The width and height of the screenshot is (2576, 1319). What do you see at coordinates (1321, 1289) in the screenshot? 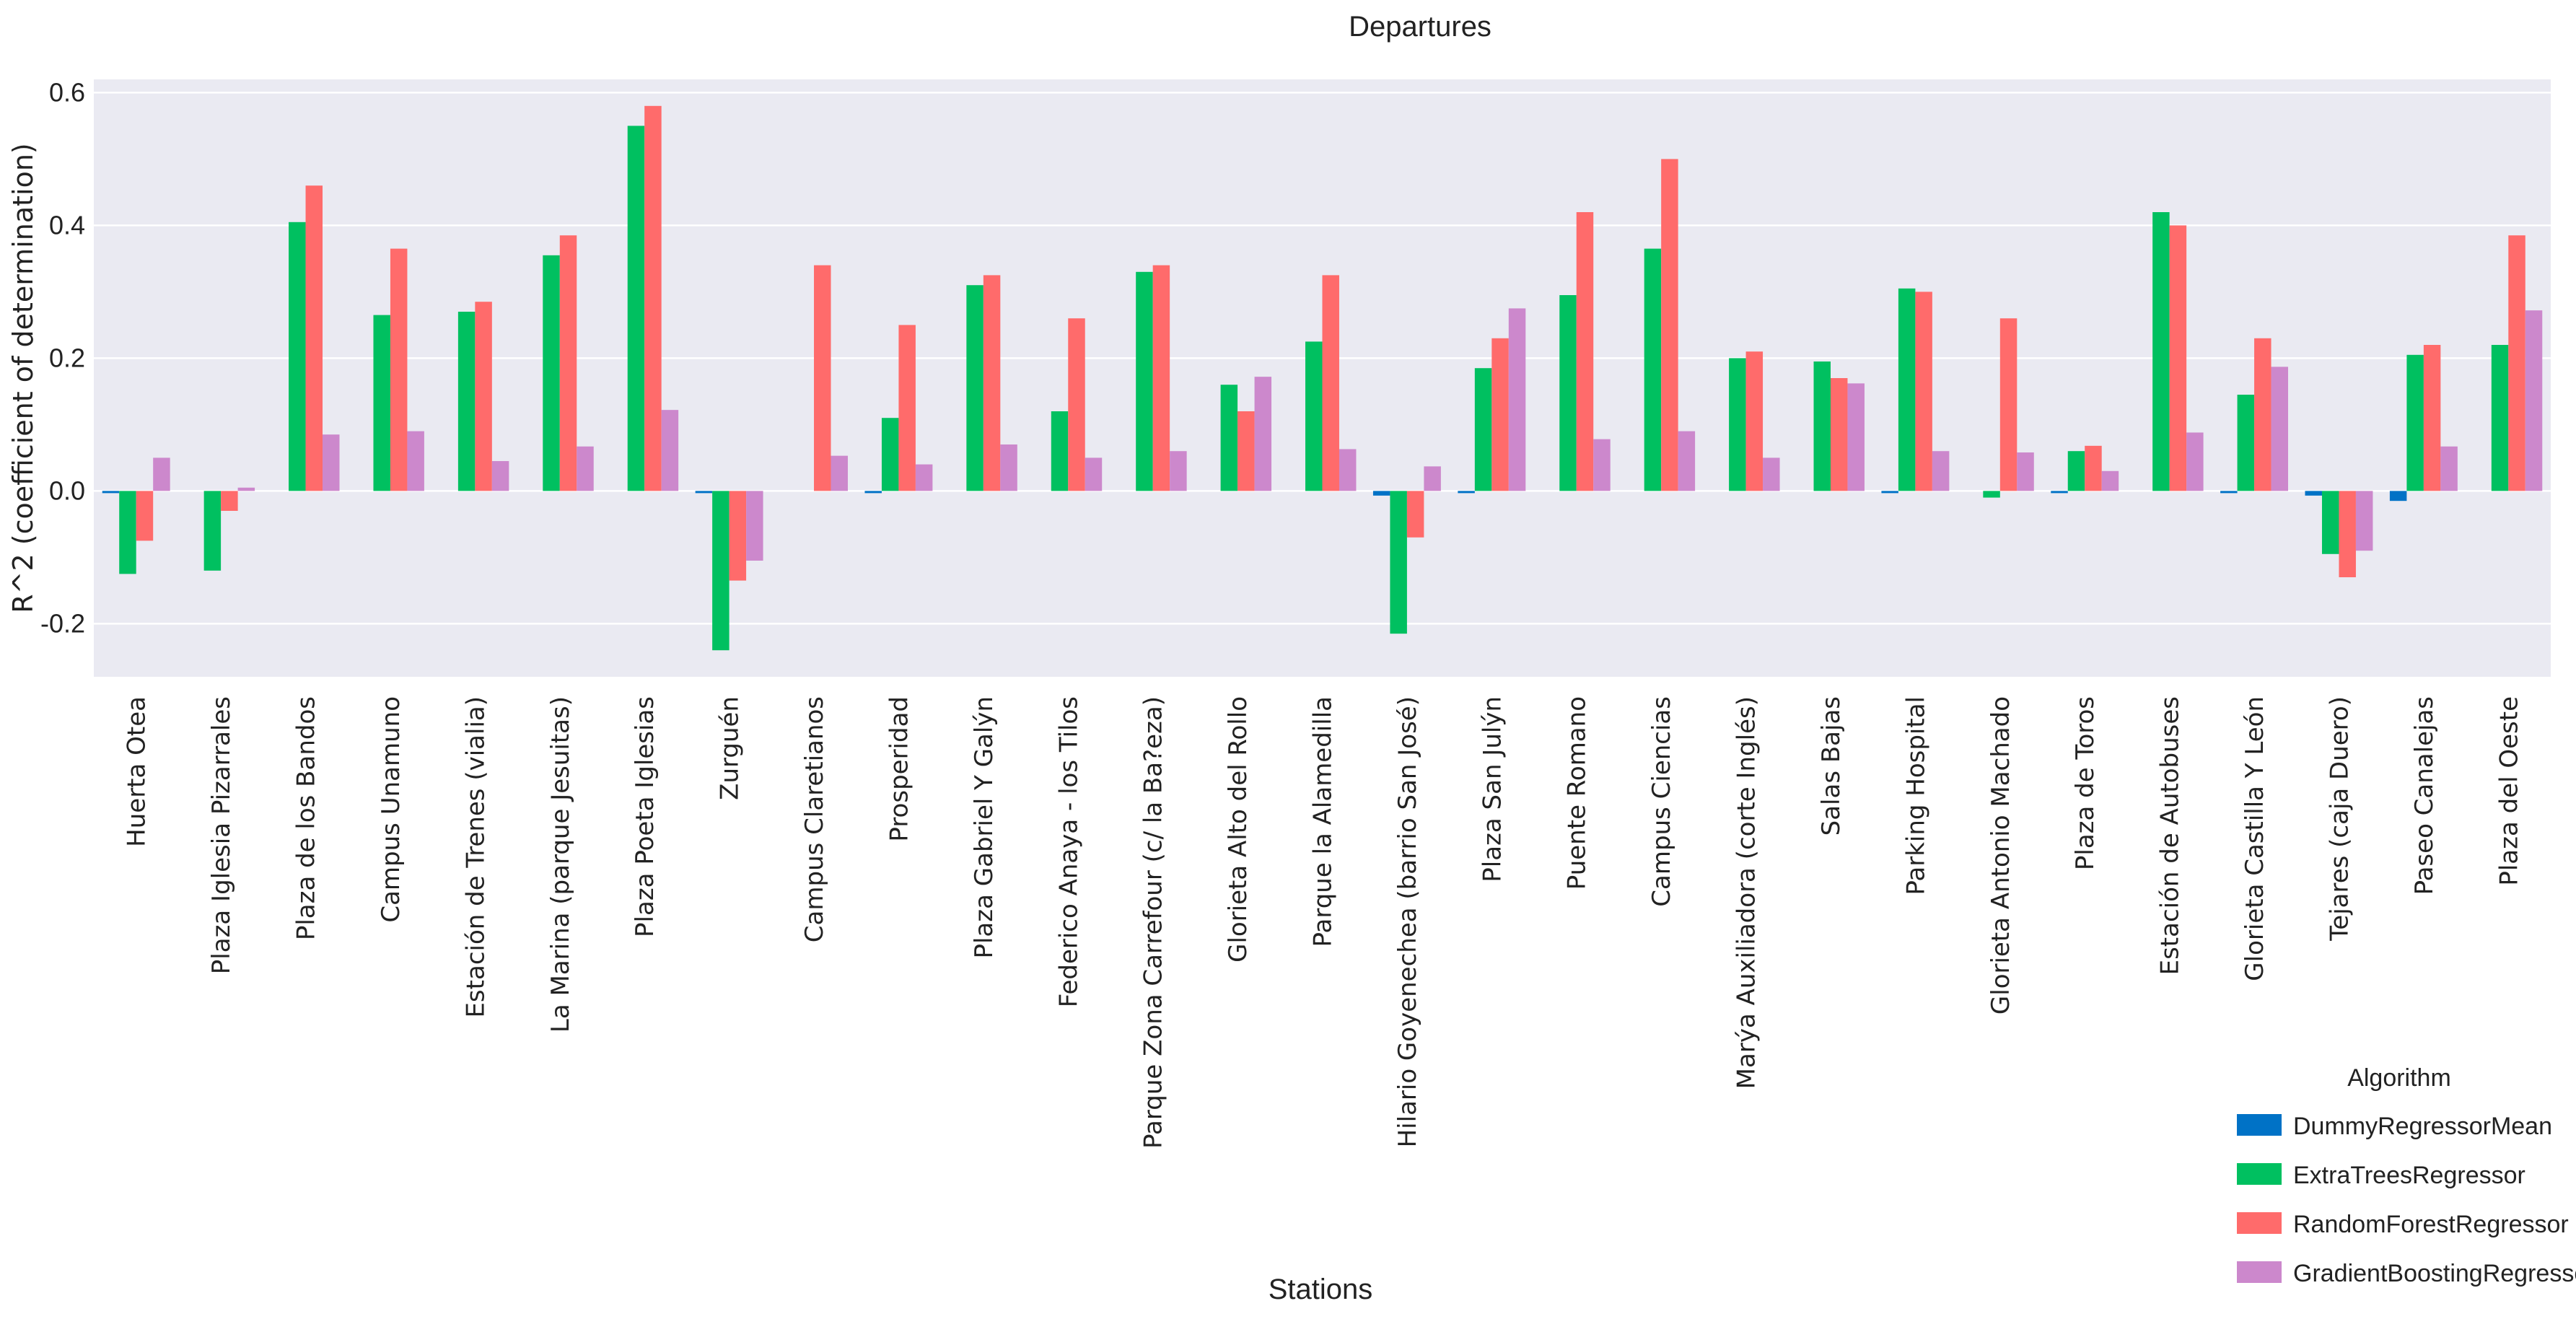
I see `x-axis-label: Stations` at bounding box center [1321, 1289].